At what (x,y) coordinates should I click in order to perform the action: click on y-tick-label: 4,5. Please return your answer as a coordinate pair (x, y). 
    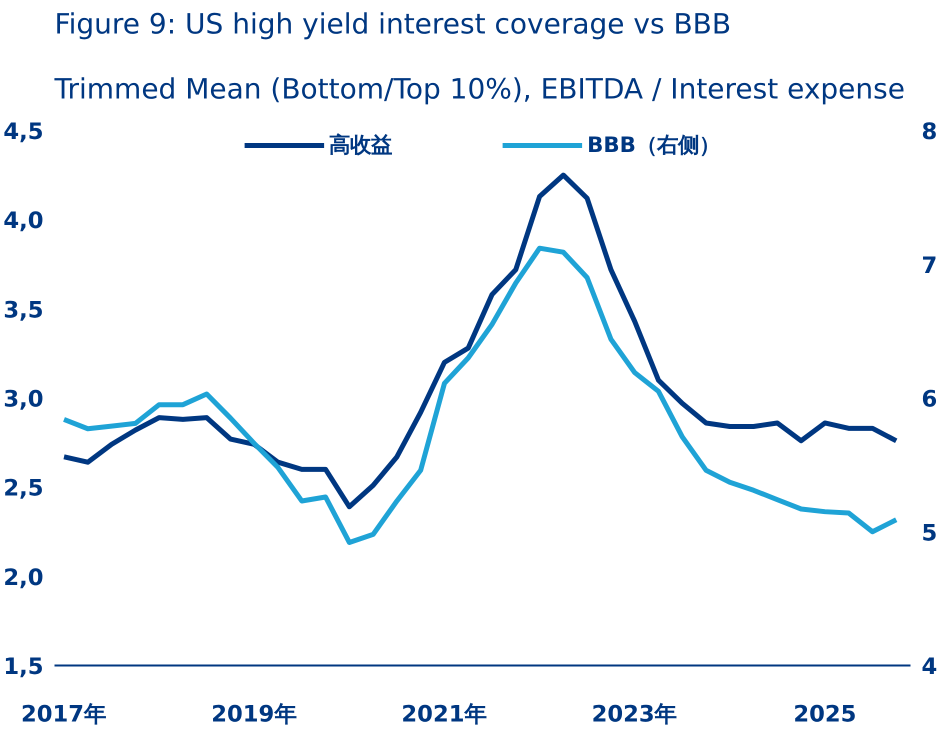
    Looking at the image, I should click on (23, 132).